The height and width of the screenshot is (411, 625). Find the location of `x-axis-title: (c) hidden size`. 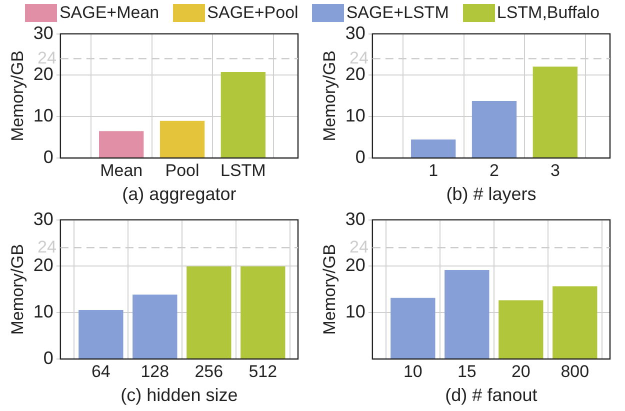

x-axis-title: (c) hidden size is located at coordinates (179, 395).